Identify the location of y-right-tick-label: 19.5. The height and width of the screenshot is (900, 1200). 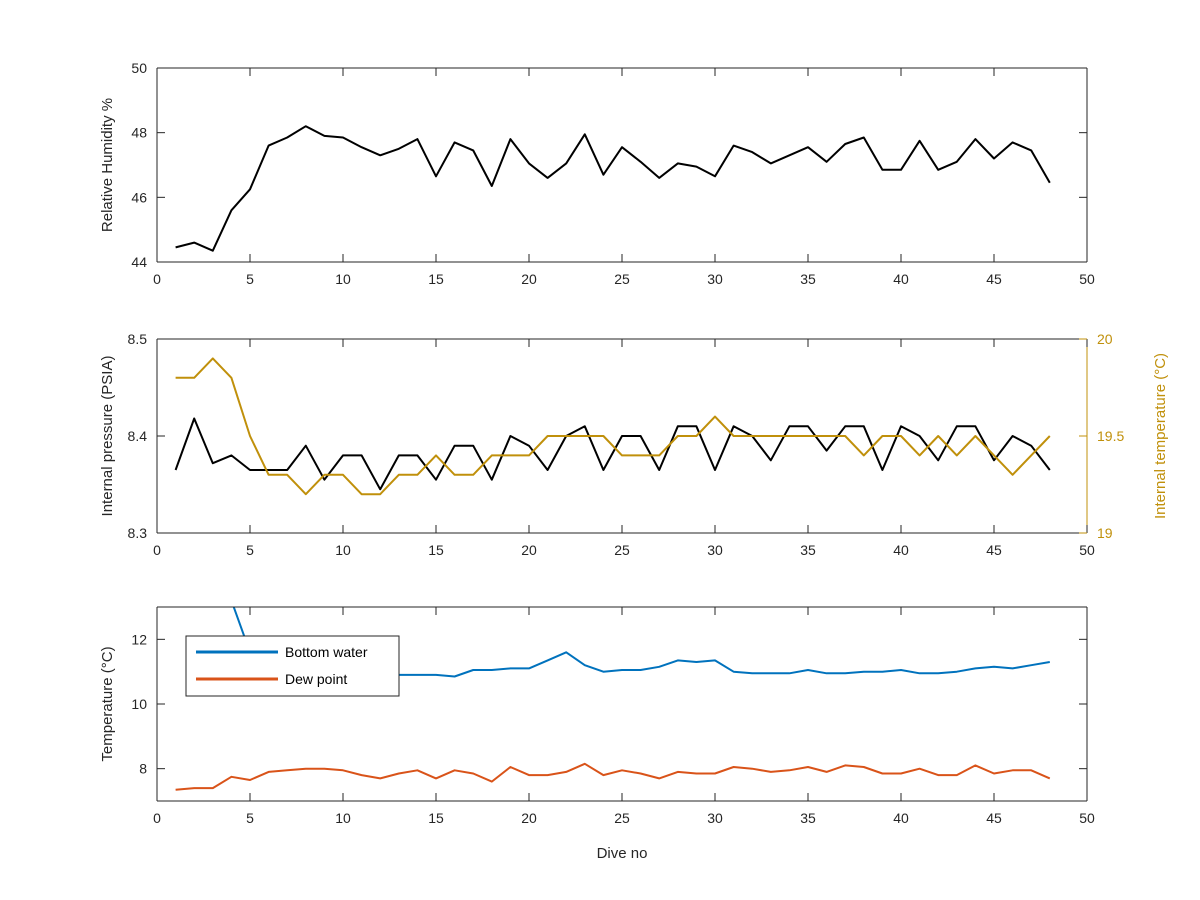
(1110, 436).